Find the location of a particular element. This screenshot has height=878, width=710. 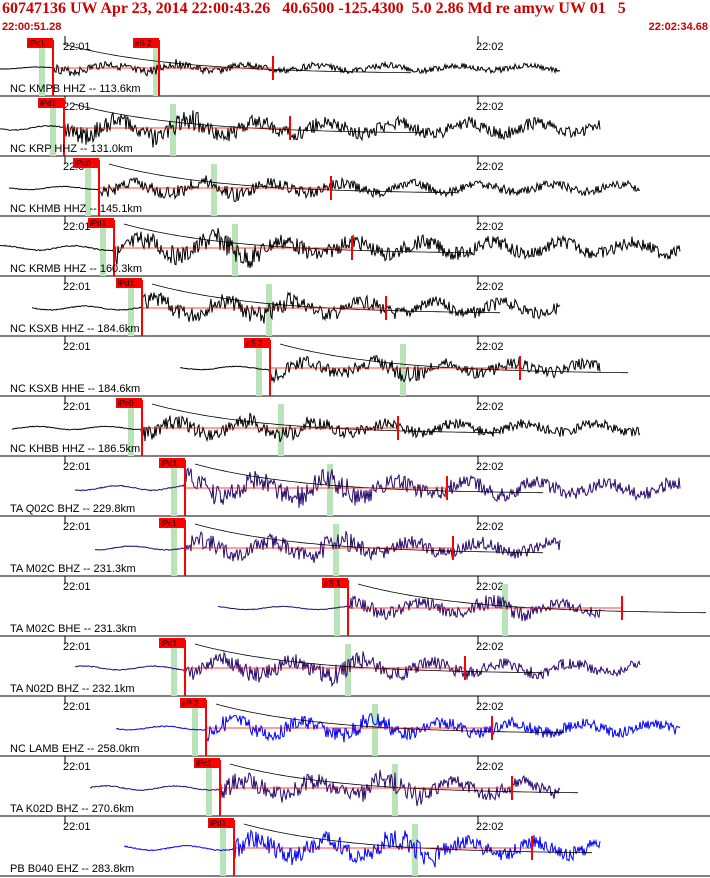

start-time: 22:00:51.28 is located at coordinates (32, 27).